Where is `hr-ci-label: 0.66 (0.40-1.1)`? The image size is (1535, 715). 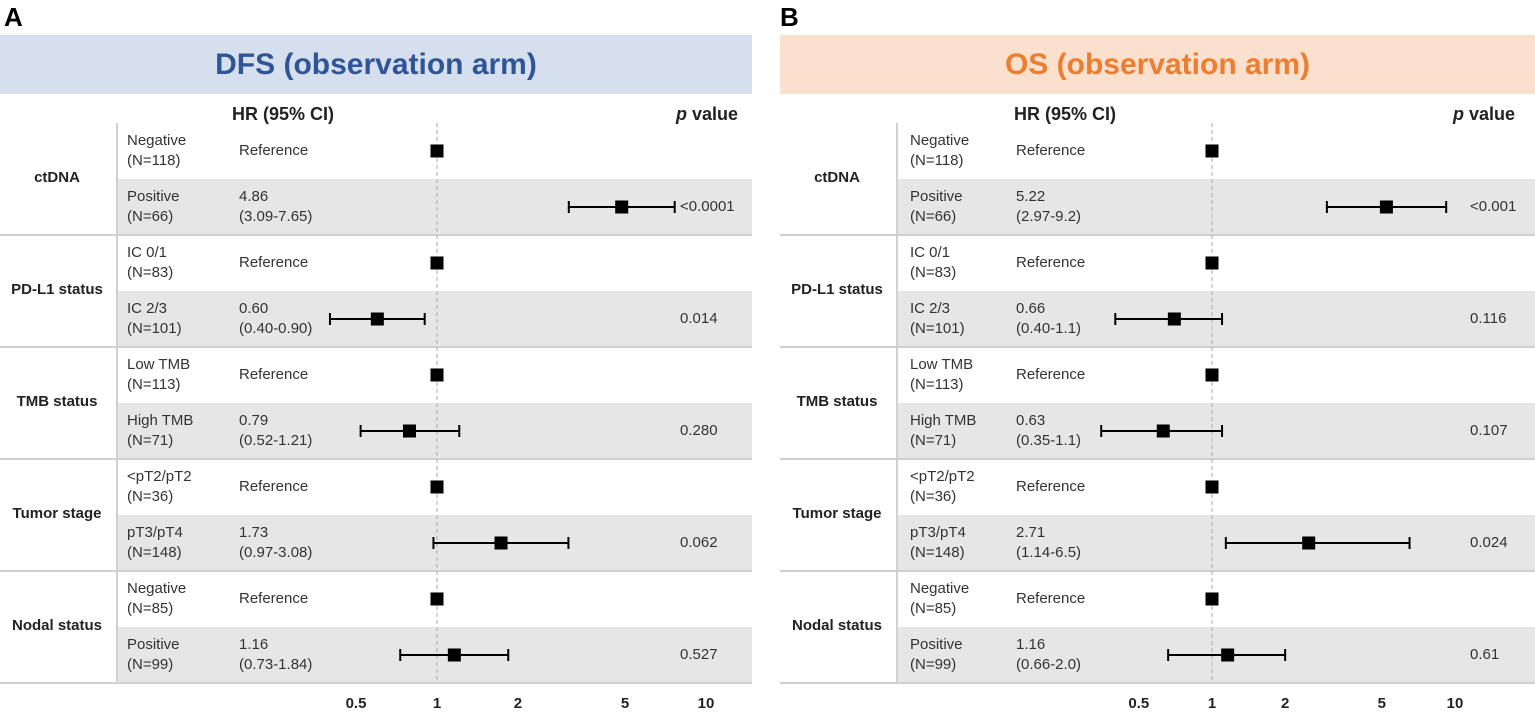
hr-ci-label: 0.66 (0.40-1.1) is located at coordinates (1048, 319).